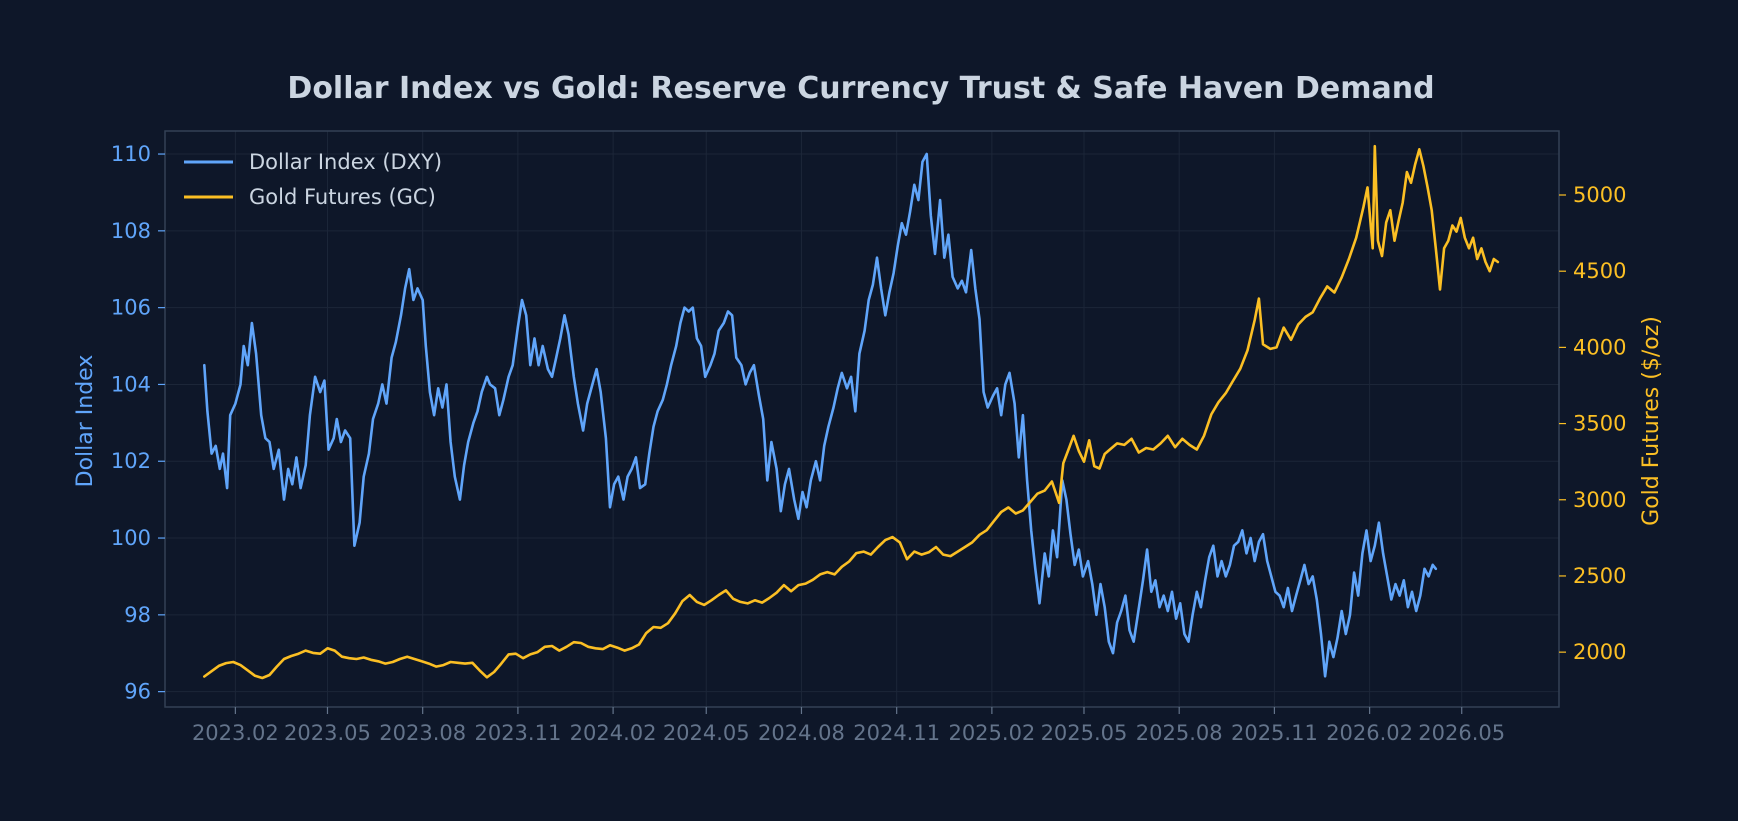 The width and height of the screenshot is (1738, 821). What do you see at coordinates (1599, 424) in the screenshot?
I see `y-right-tick-label: 3500` at bounding box center [1599, 424].